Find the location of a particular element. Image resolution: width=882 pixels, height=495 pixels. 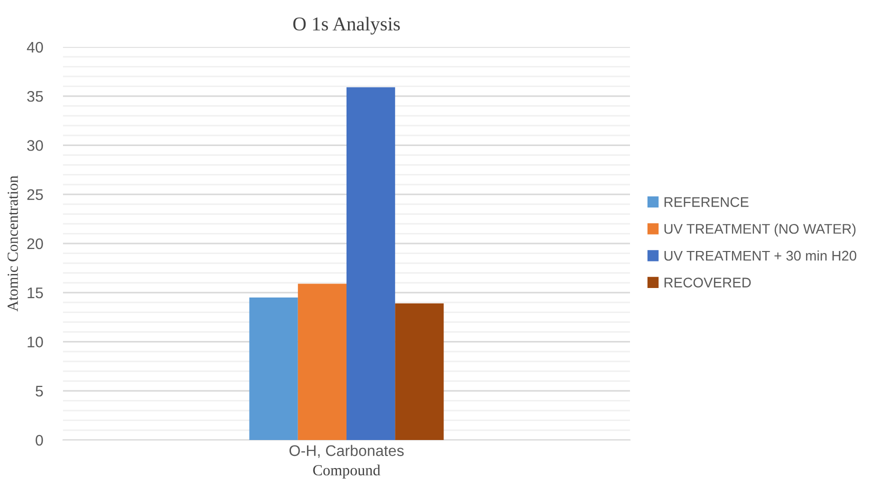

y-tick-label: 20 is located at coordinates (35, 244).